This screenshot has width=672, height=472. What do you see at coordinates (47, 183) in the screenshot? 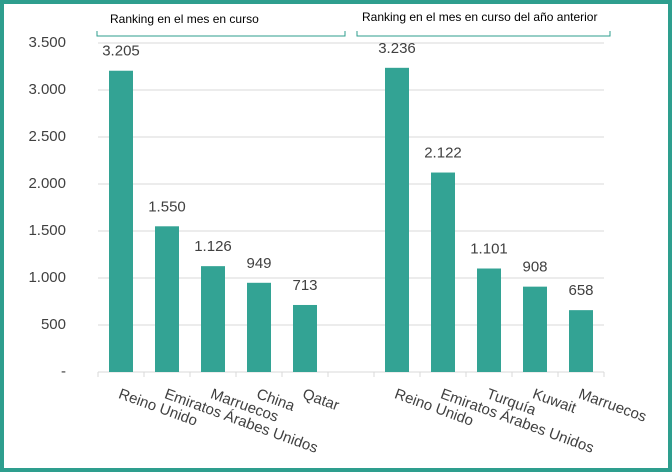
I see `y-tick-label: 2.000` at bounding box center [47, 183].